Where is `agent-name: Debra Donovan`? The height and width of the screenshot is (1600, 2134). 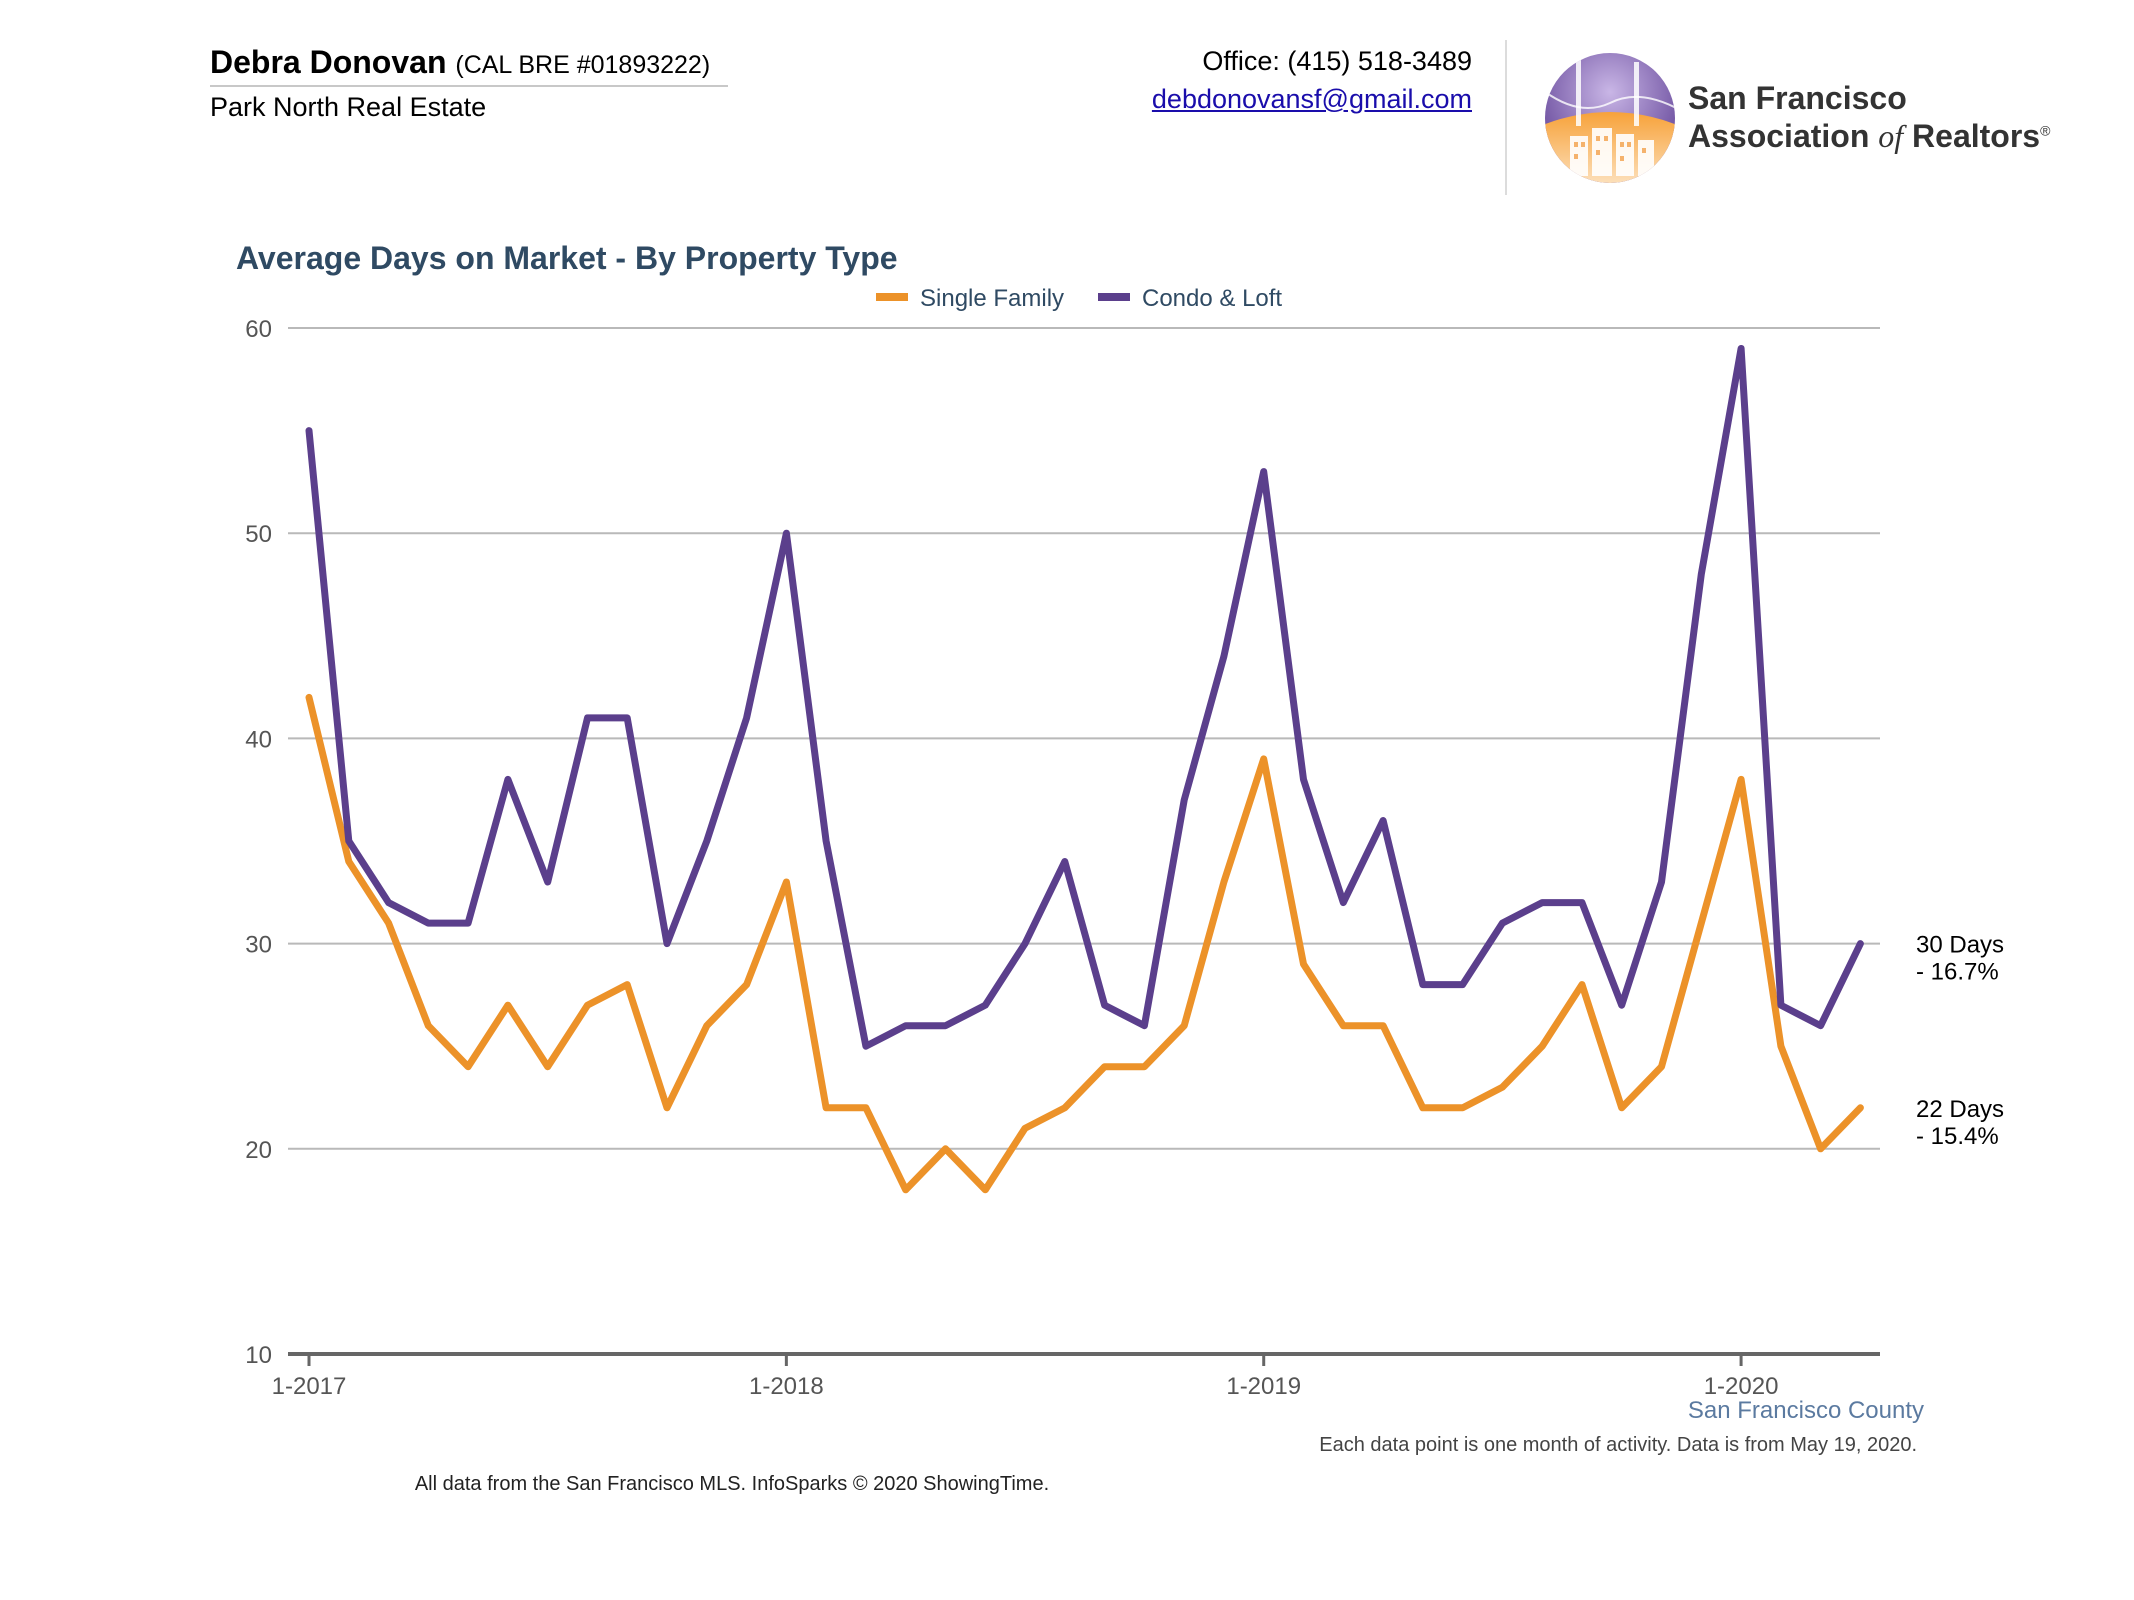 agent-name: Debra Donovan is located at coordinates (328, 62).